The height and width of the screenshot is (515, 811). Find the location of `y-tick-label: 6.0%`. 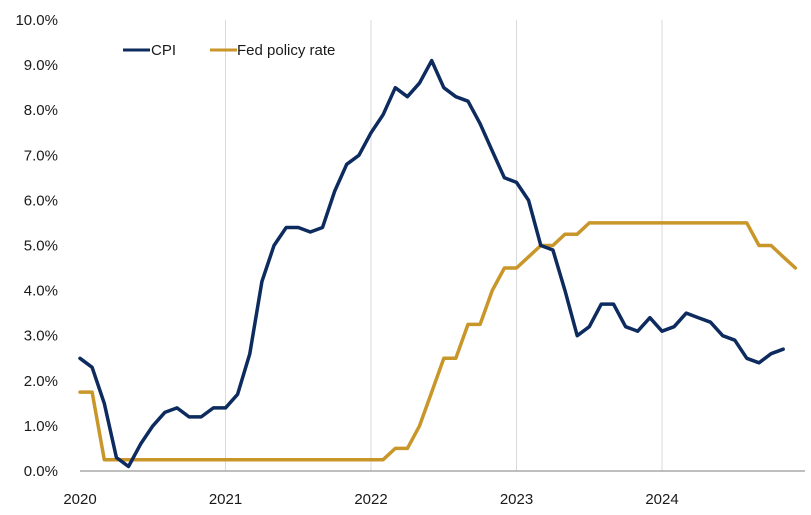

y-tick-label: 6.0% is located at coordinates (41, 200).